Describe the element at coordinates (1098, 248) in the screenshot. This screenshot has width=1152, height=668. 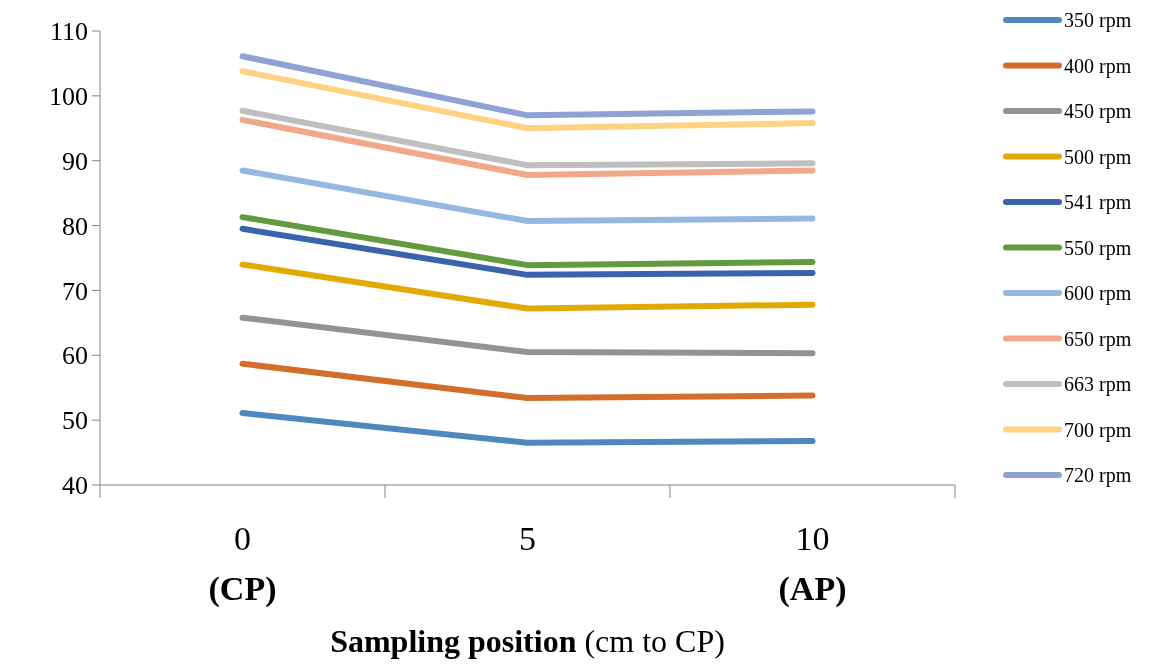
I see `legend-label: 550 rpm` at that location.